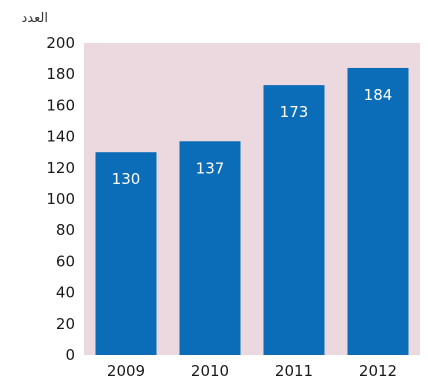  Describe the element at coordinates (70, 355) in the screenshot. I see `y-tick-label: 0` at that location.